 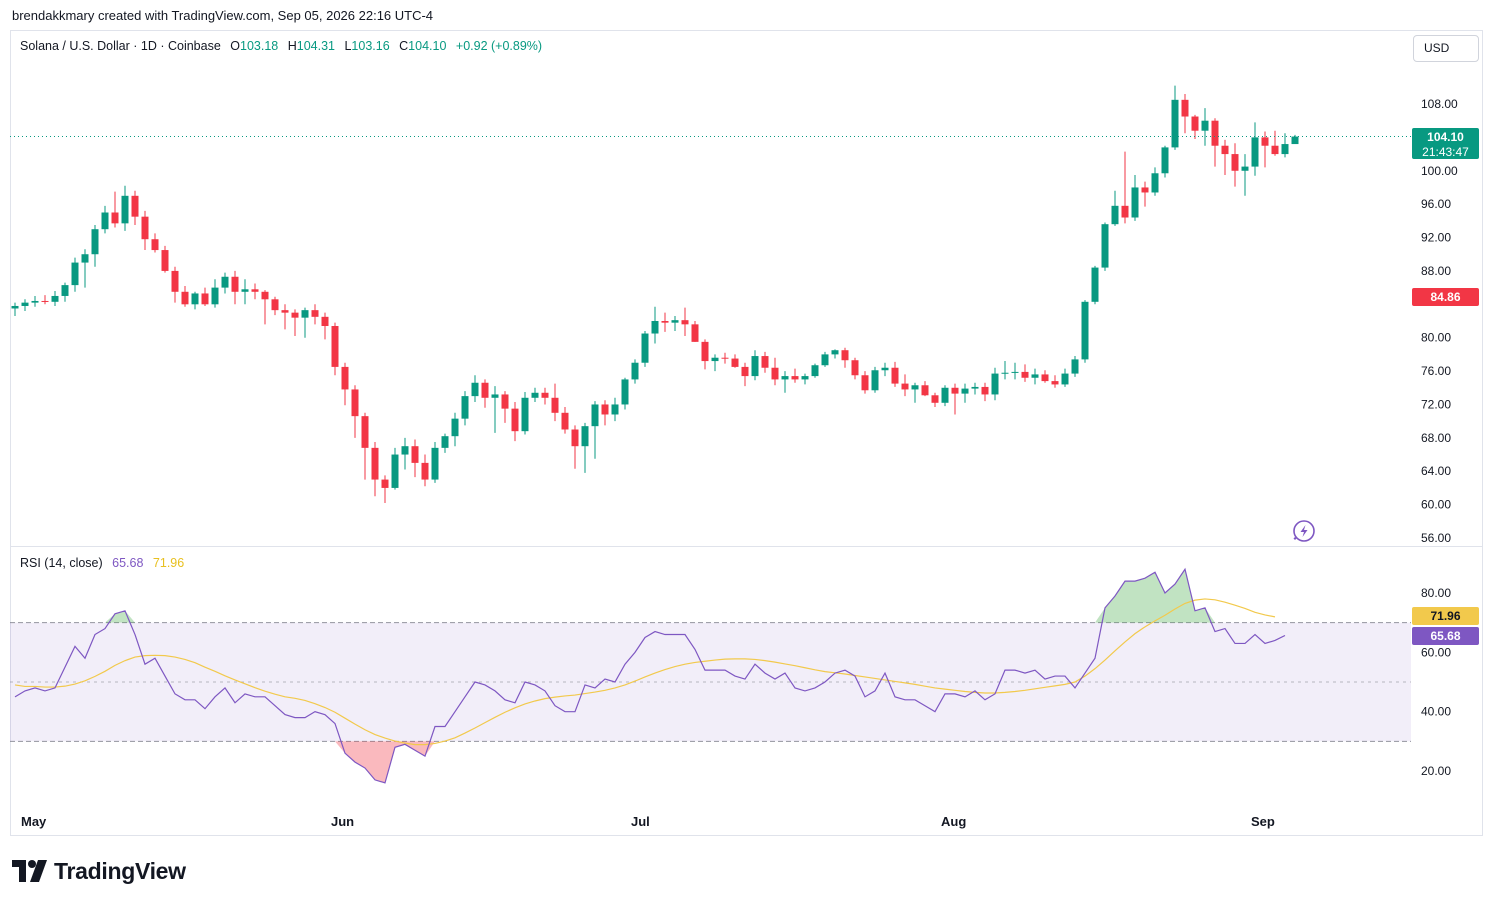 I want to click on tradingview-logo: TradingView, so click(x=99, y=871).